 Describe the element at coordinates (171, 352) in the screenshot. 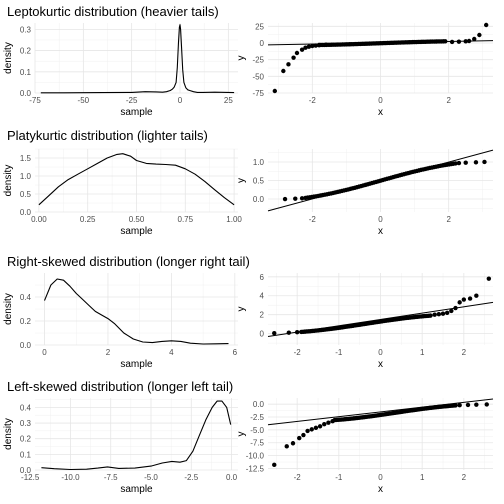

I see `x-tick-label: 4` at that location.